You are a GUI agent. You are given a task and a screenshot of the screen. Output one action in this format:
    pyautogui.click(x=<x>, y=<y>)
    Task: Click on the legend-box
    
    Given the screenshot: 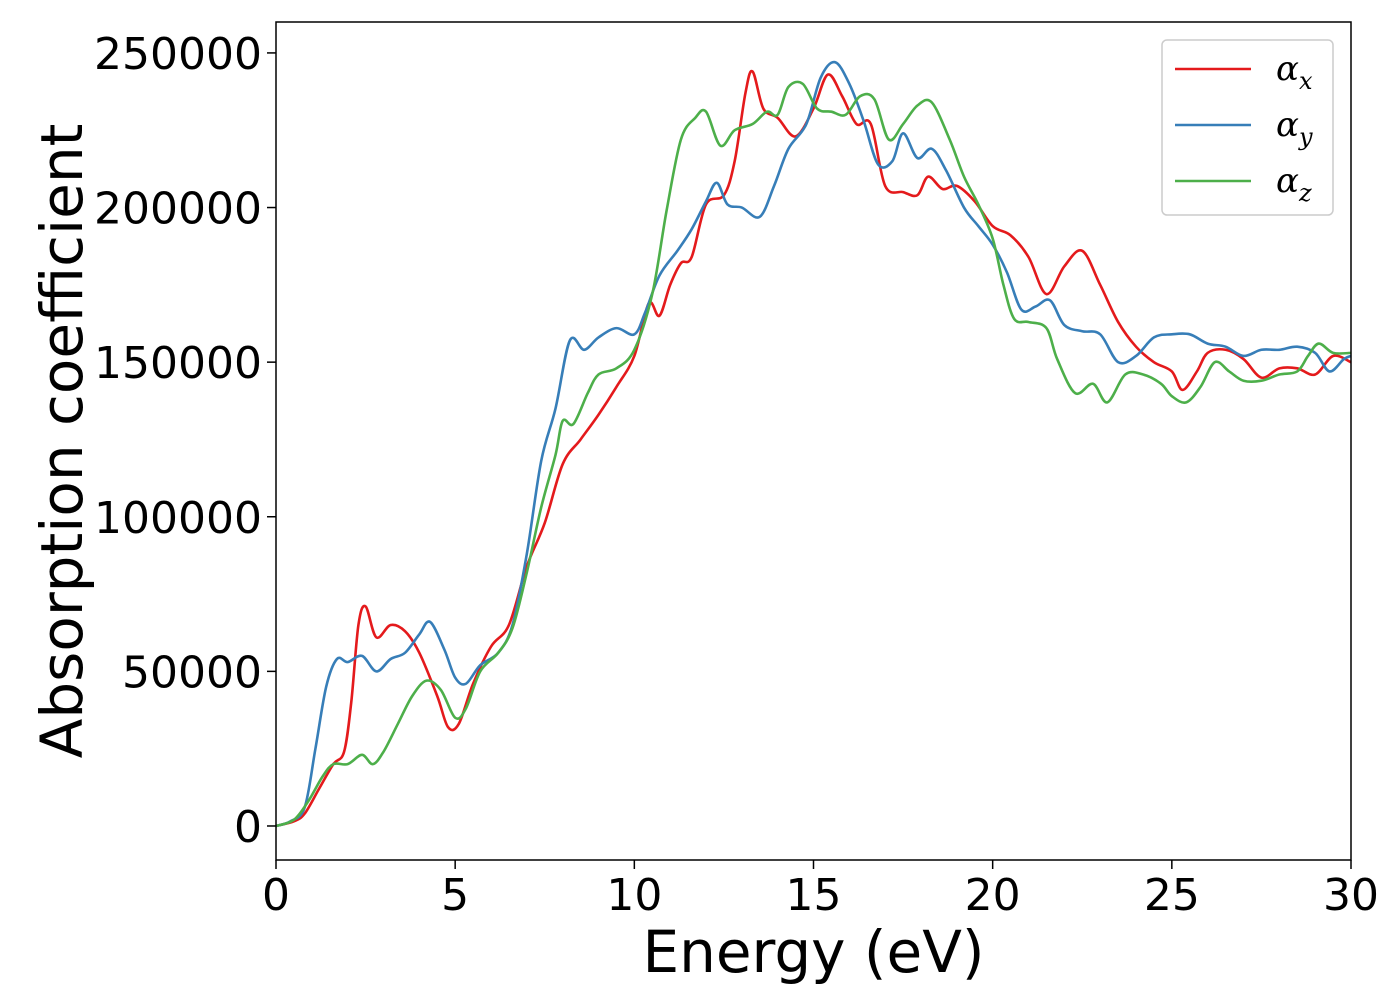 What is the action you would take?
    pyautogui.click(x=1247, y=127)
    